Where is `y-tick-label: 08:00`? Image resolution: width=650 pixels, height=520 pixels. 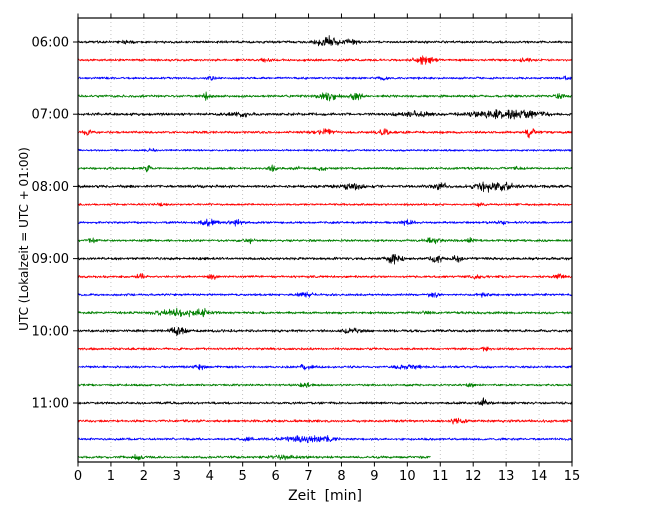
y-tick-label: 08:00 is located at coordinates (50, 187).